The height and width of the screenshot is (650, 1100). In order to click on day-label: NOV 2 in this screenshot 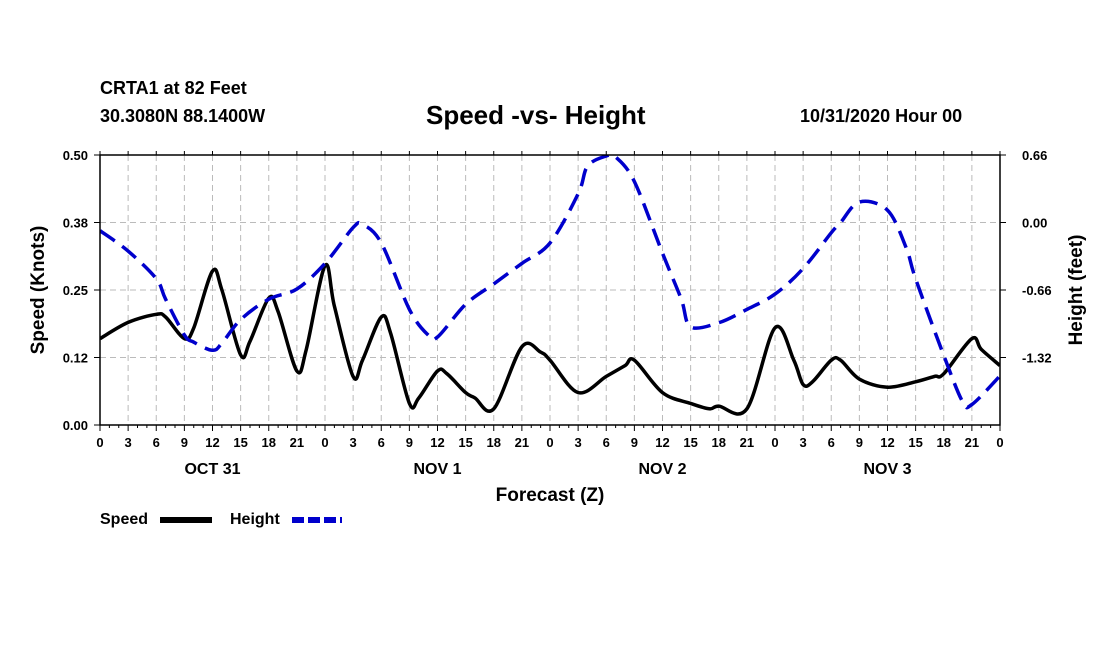, I will do `click(662, 469)`.